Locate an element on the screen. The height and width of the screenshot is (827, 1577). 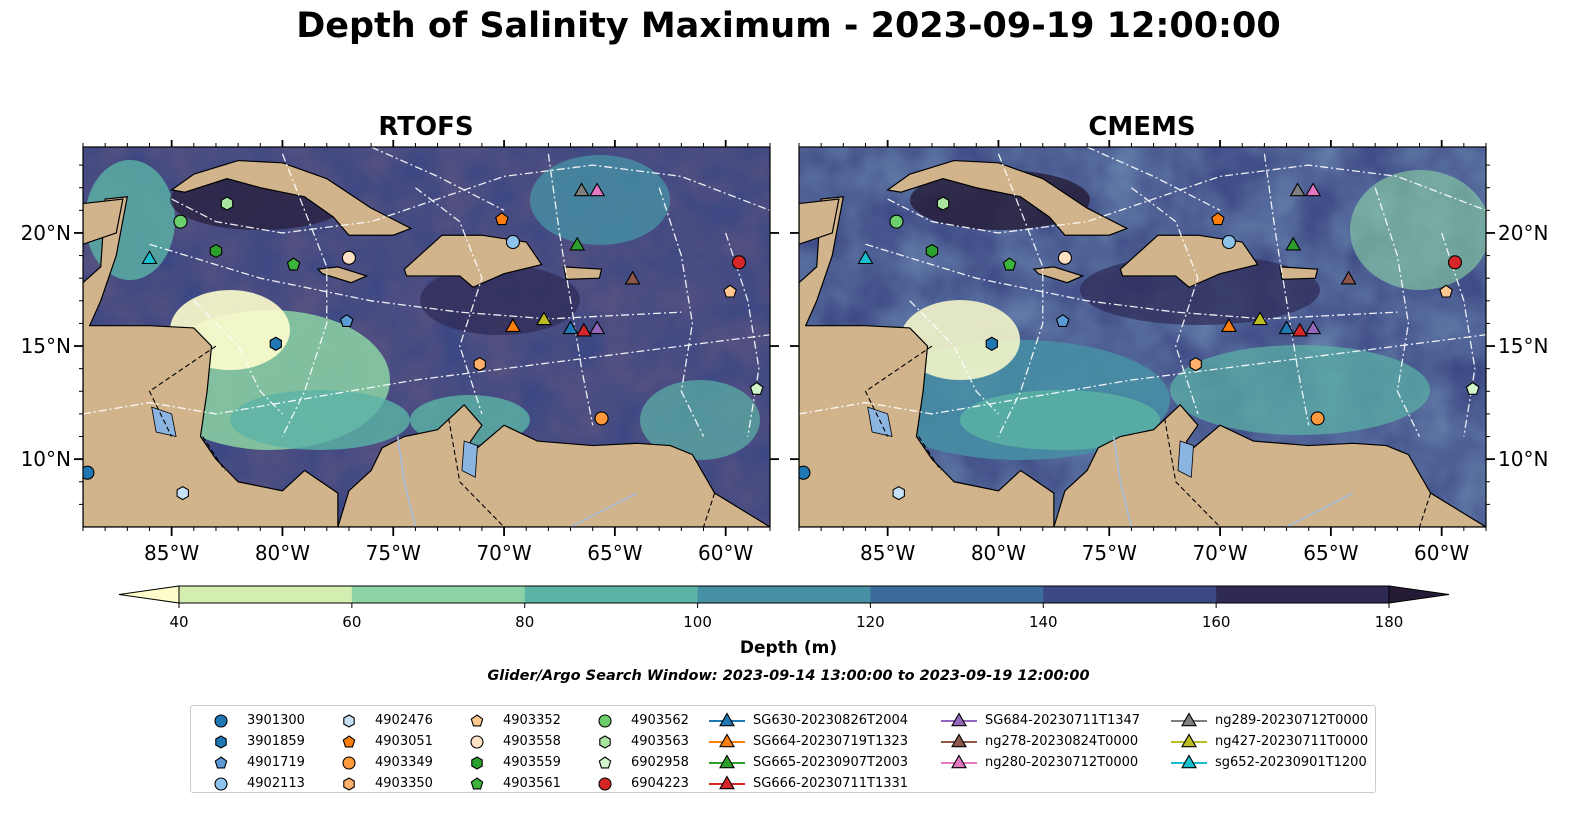
legend-label: sg652-20230901T1200 is located at coordinates (1291, 762).